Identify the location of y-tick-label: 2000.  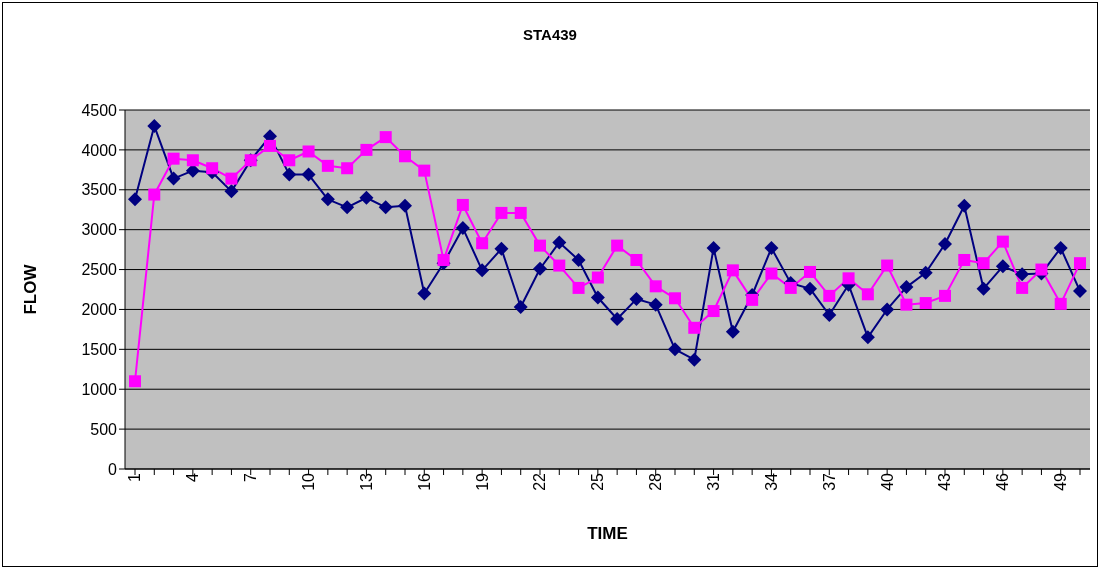
(99, 310).